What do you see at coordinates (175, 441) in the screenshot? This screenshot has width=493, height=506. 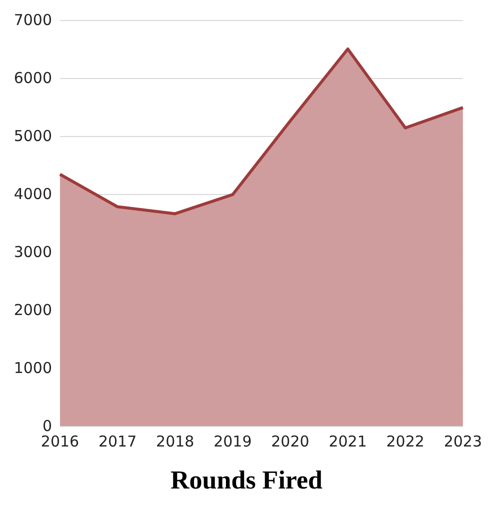 I see `x-tick-label: 2018` at bounding box center [175, 441].